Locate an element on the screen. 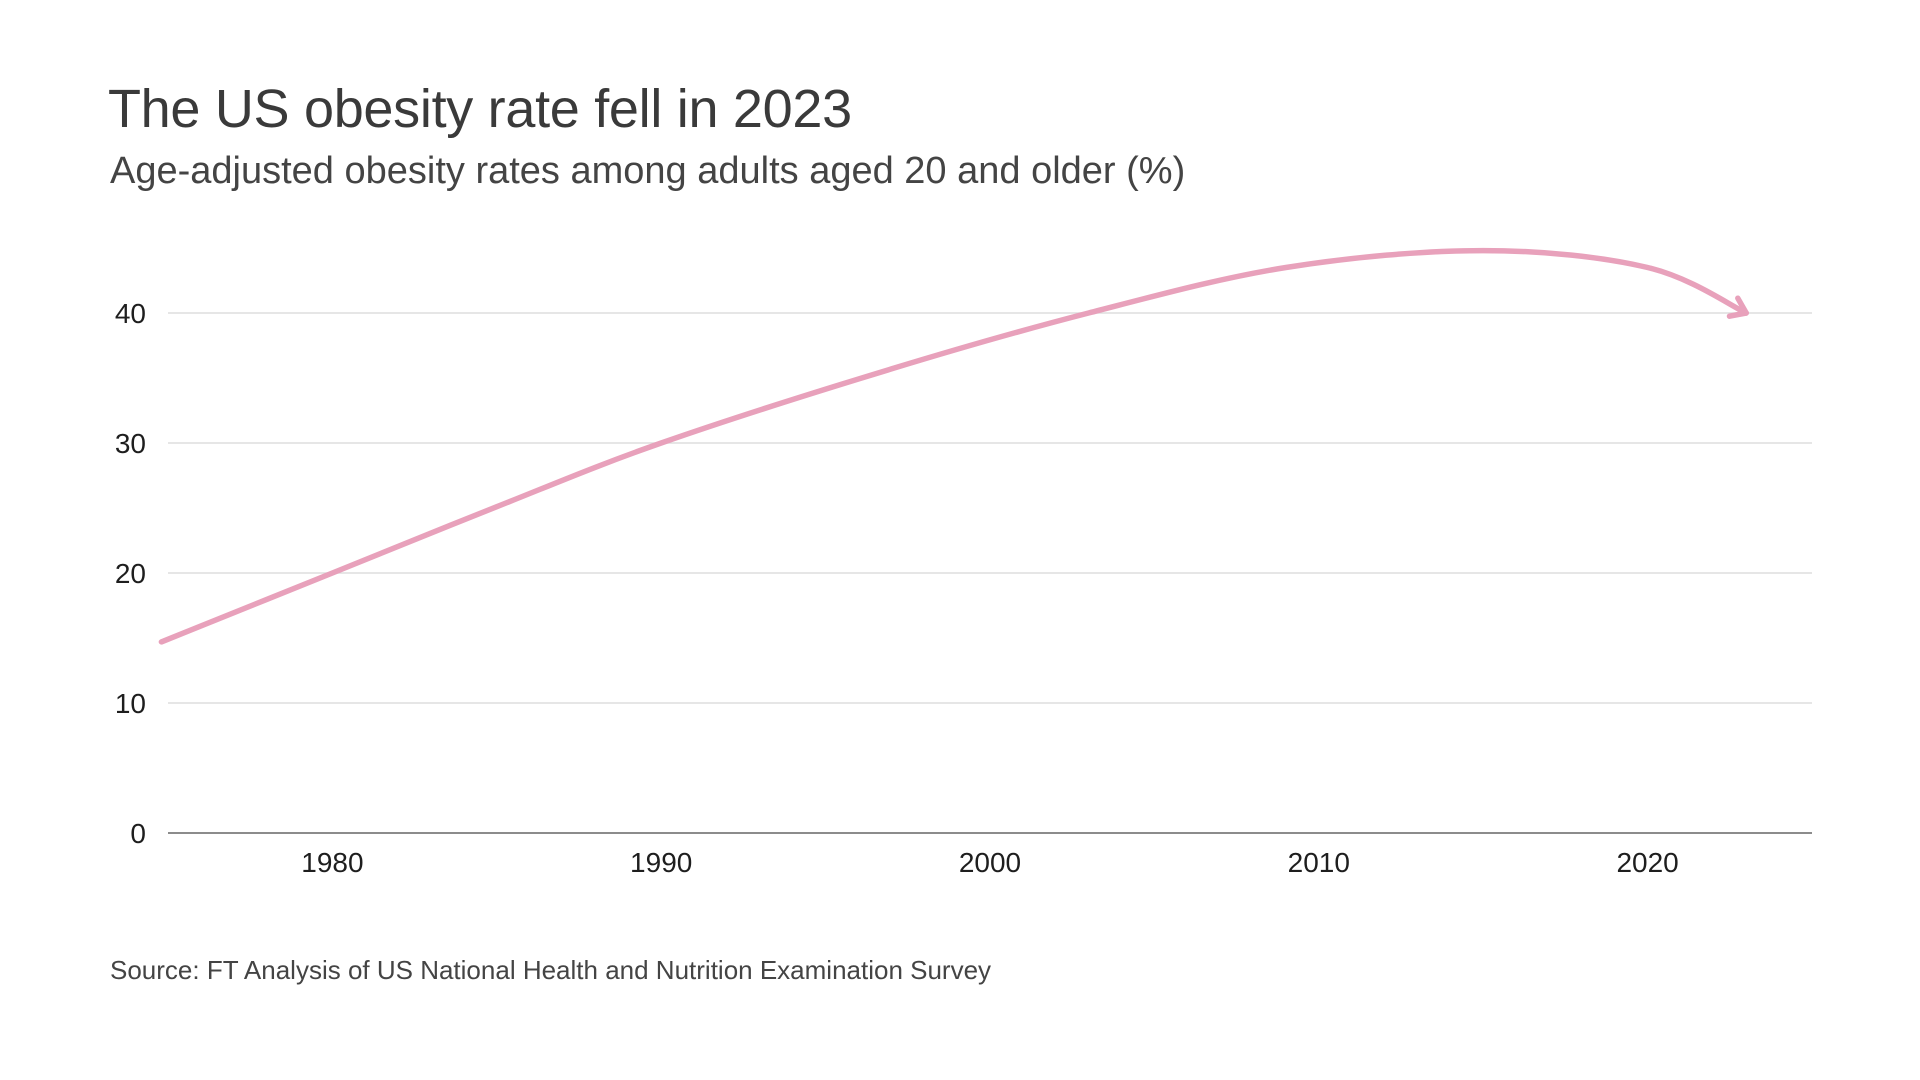  x-axis-tick-labels: 1980 1990 2000 2010 2020 is located at coordinates (989, 862).